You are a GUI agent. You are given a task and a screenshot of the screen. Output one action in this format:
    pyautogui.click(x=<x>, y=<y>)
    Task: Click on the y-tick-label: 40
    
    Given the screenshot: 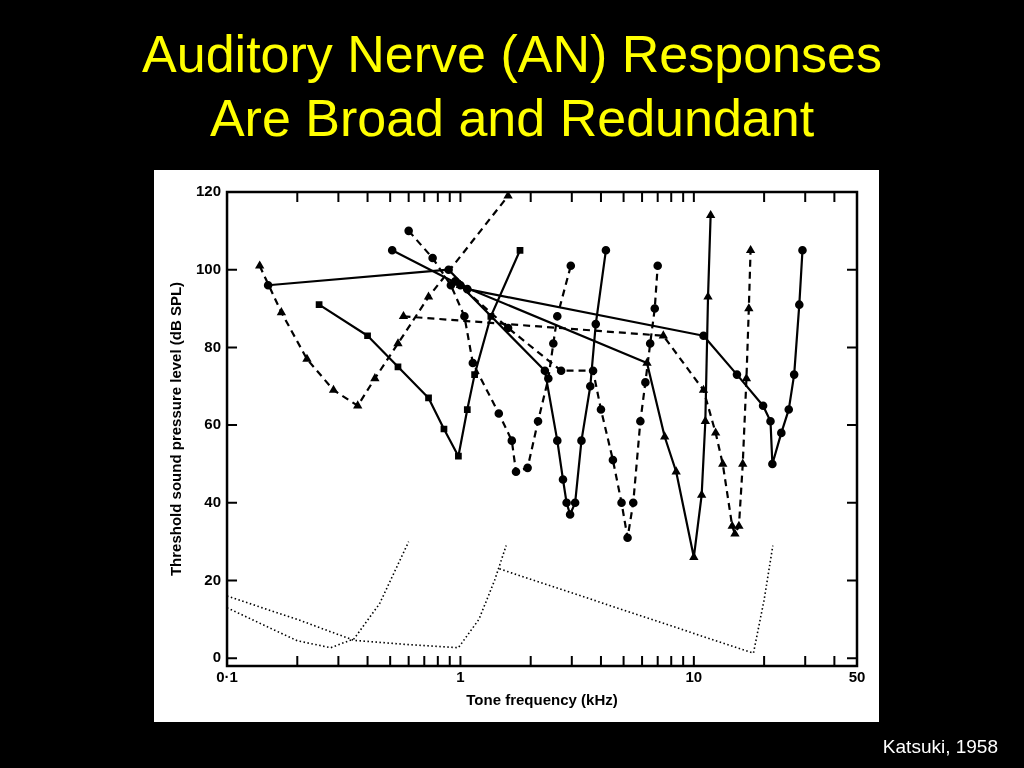 What is the action you would take?
    pyautogui.click(x=213, y=501)
    